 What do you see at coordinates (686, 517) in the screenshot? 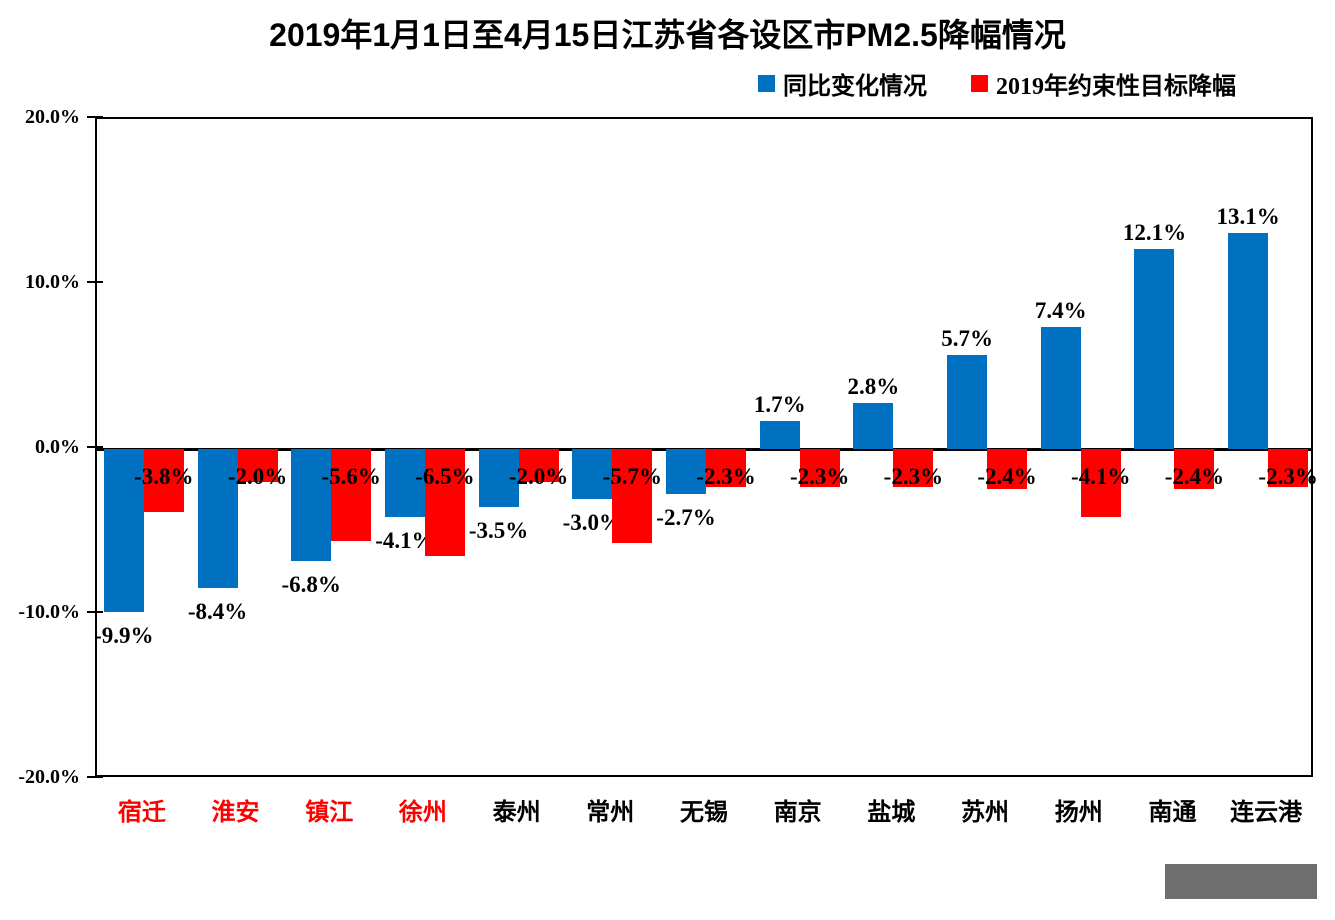
I see `blue-bar-label: -2.7%` at bounding box center [686, 517].